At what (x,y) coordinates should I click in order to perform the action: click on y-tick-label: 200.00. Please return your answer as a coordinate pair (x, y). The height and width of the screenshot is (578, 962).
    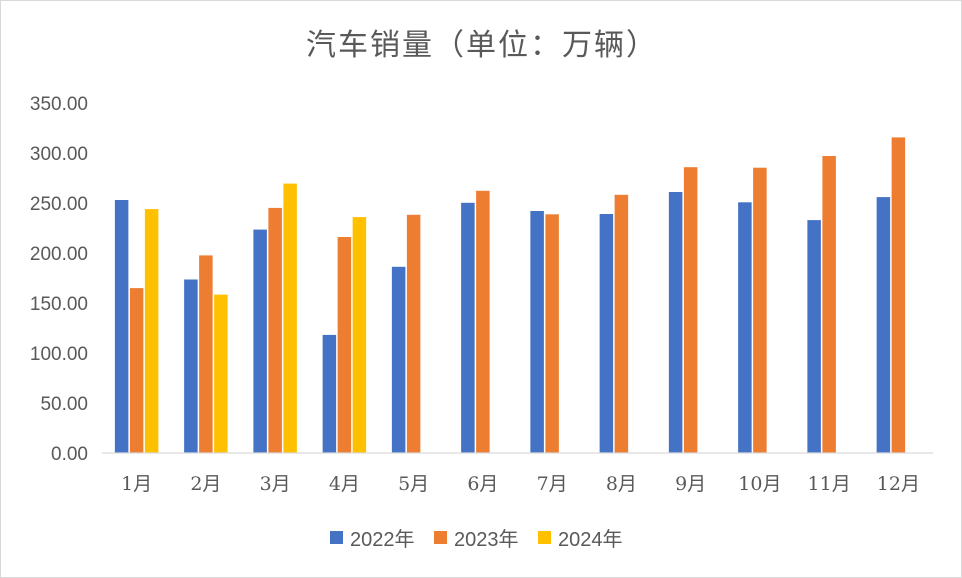
    Looking at the image, I should click on (59, 254).